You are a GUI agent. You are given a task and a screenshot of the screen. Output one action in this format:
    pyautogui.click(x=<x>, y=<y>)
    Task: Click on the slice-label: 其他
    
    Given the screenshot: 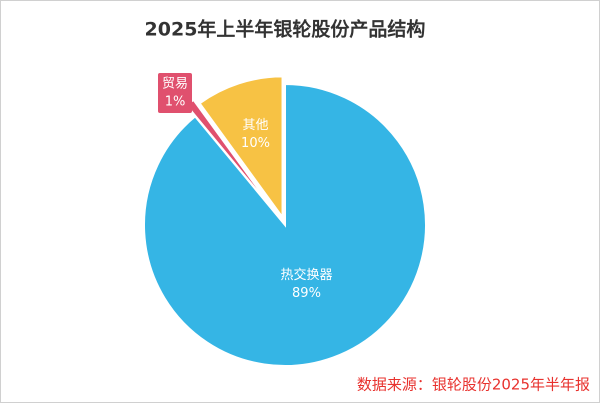 What is the action you would take?
    pyautogui.click(x=256, y=125)
    